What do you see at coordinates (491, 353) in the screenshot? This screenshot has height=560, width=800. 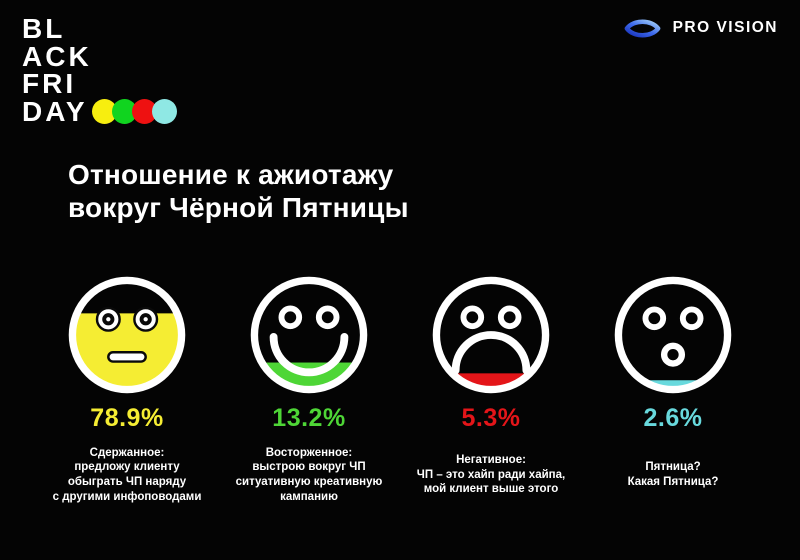 I see `frown-mouth` at bounding box center [491, 353].